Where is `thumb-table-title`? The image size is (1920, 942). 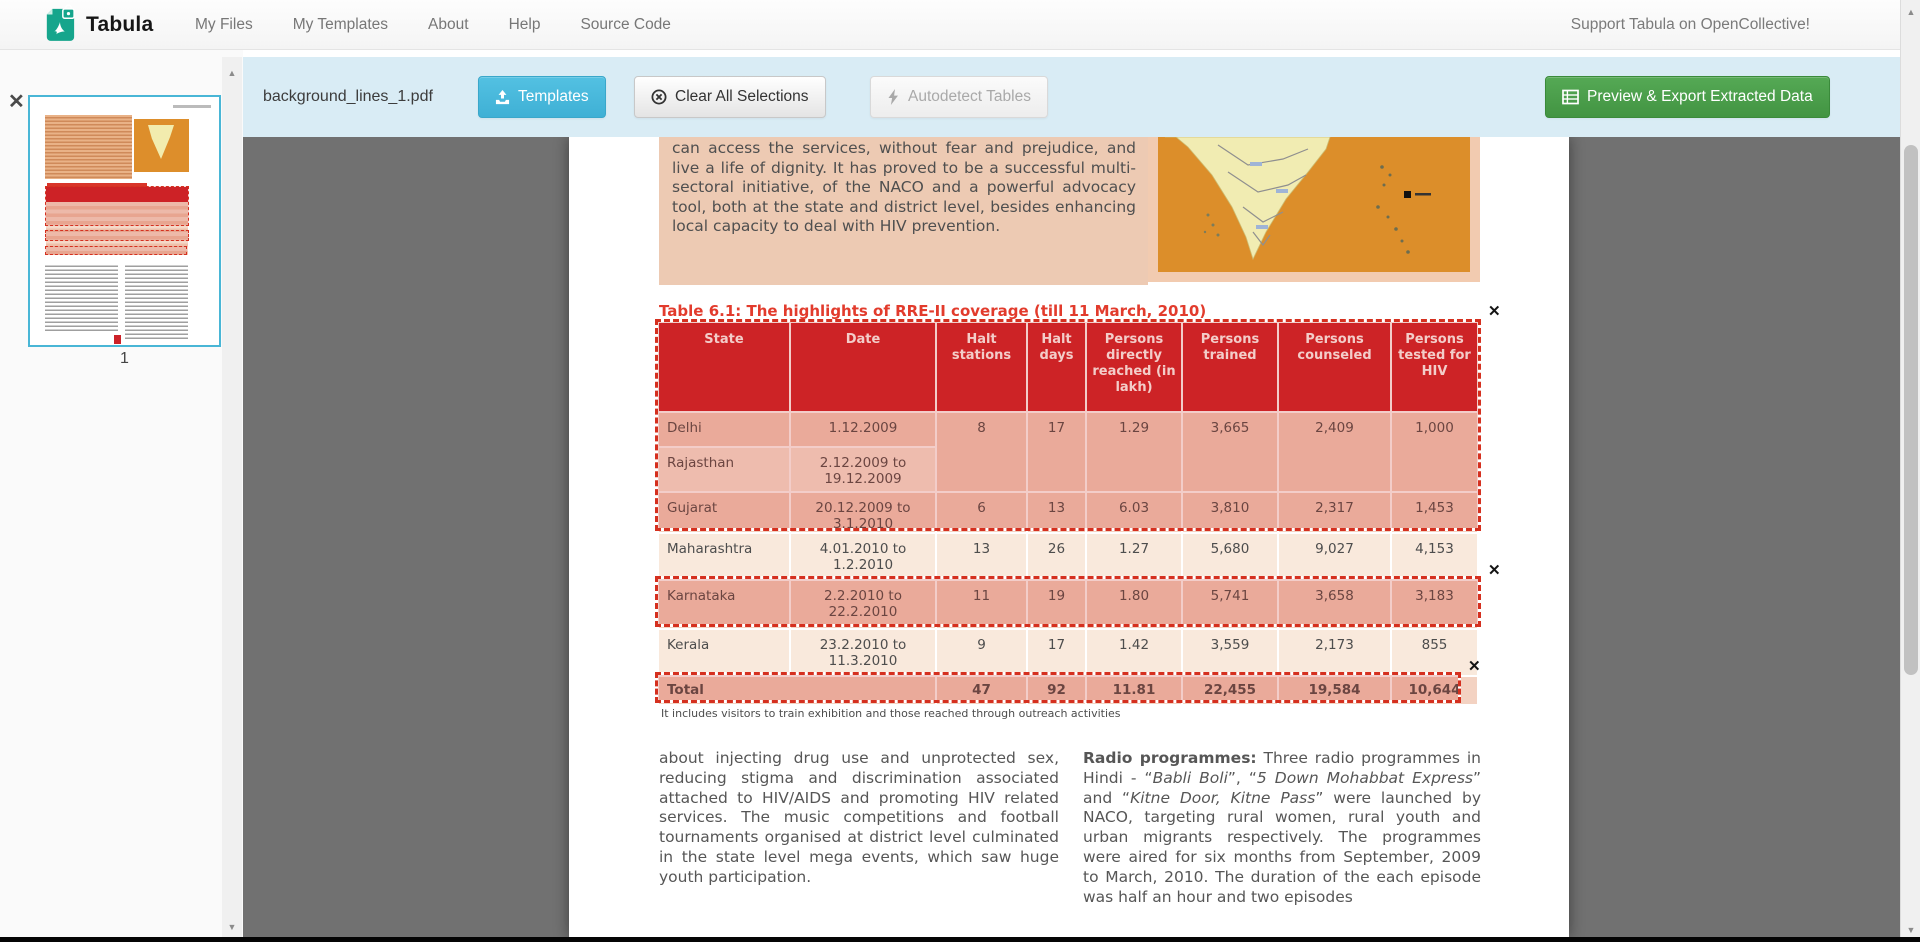 thumb-table-title is located at coordinates (97, 185).